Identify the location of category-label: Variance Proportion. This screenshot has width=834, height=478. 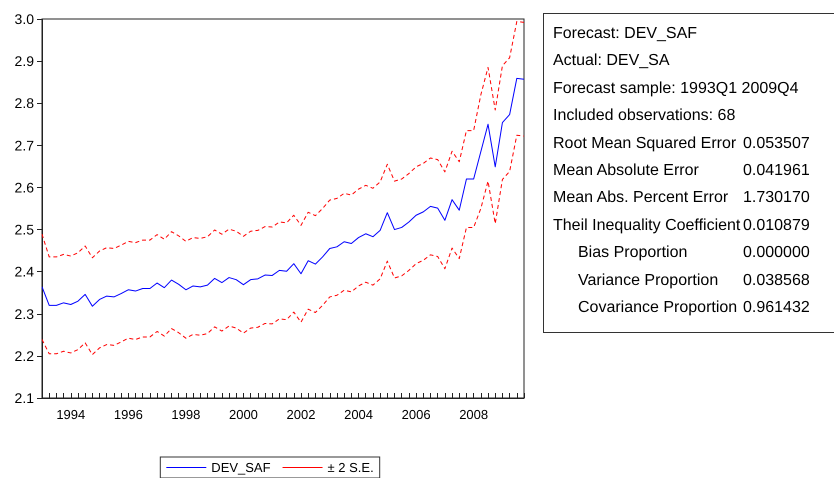
(648, 280).